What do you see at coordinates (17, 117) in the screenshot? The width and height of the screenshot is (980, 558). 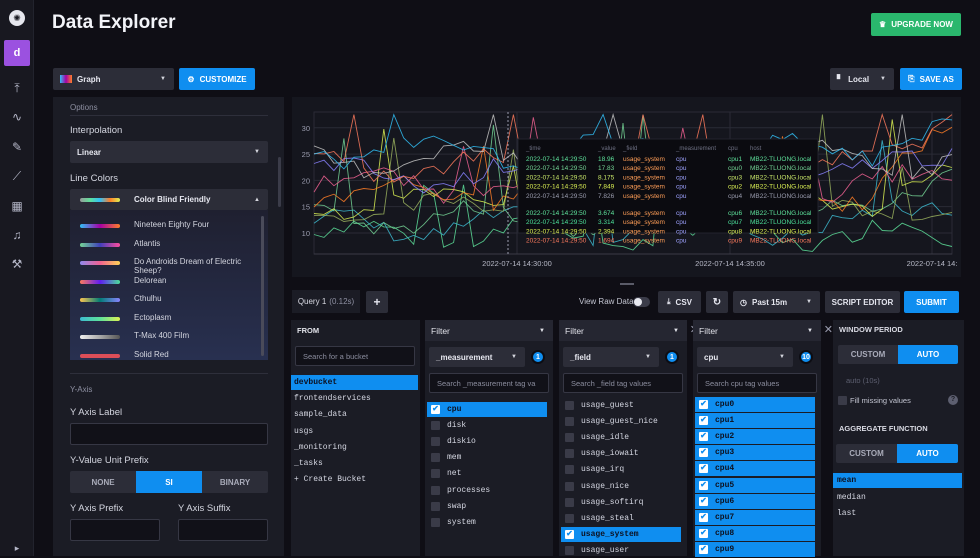 I see `pulse-icon: ∿` at bounding box center [17, 117].